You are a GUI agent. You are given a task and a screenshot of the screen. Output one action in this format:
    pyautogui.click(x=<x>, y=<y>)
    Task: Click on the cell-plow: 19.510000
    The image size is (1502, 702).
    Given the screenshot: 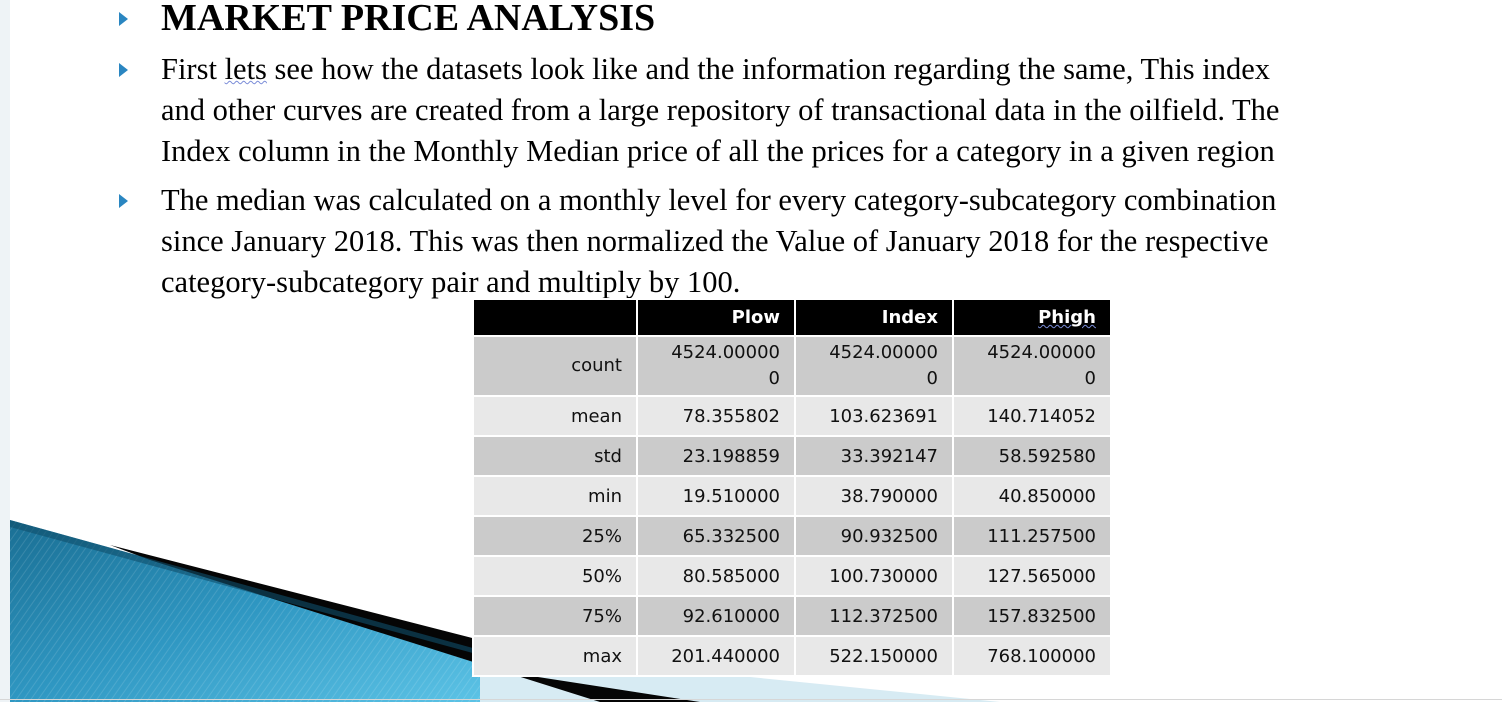 What is the action you would take?
    pyautogui.click(x=716, y=496)
    